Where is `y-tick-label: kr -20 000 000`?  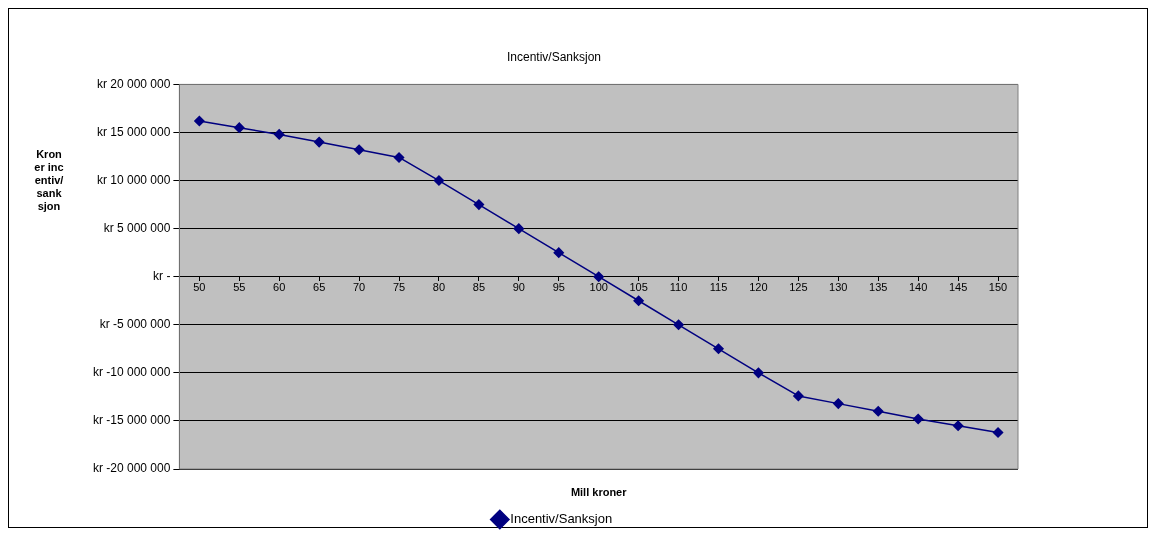
y-tick-label: kr -20 000 000 is located at coordinates (131, 468).